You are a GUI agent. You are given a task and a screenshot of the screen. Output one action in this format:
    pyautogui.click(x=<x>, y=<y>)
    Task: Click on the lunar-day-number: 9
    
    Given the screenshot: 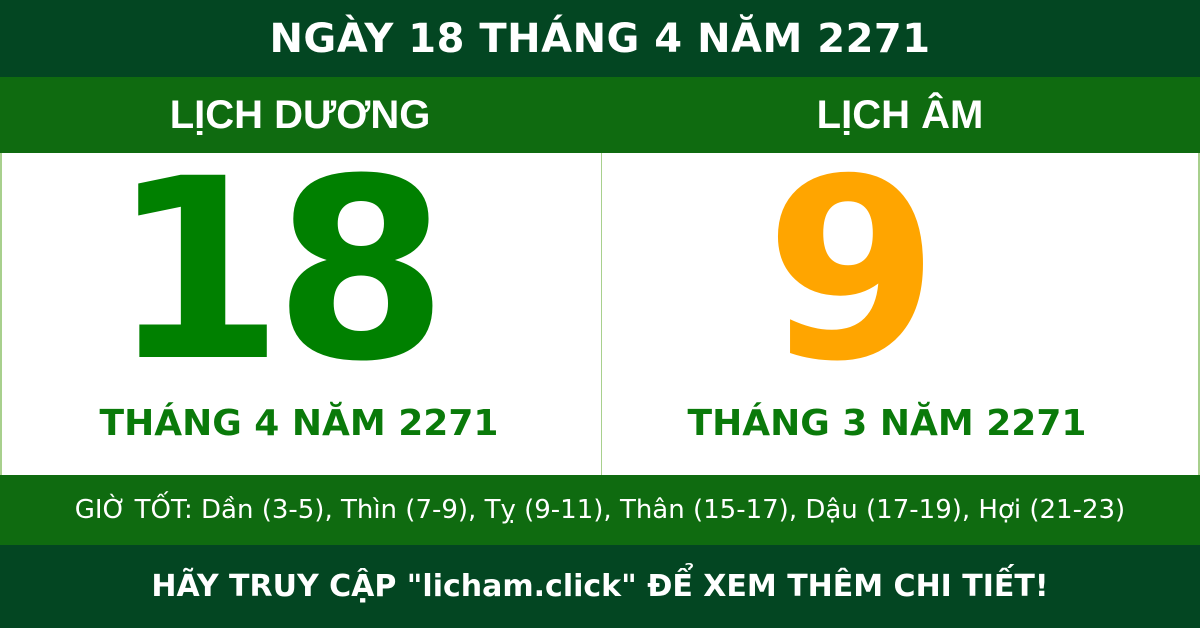 What is the action you would take?
    pyautogui.click(x=852, y=270)
    